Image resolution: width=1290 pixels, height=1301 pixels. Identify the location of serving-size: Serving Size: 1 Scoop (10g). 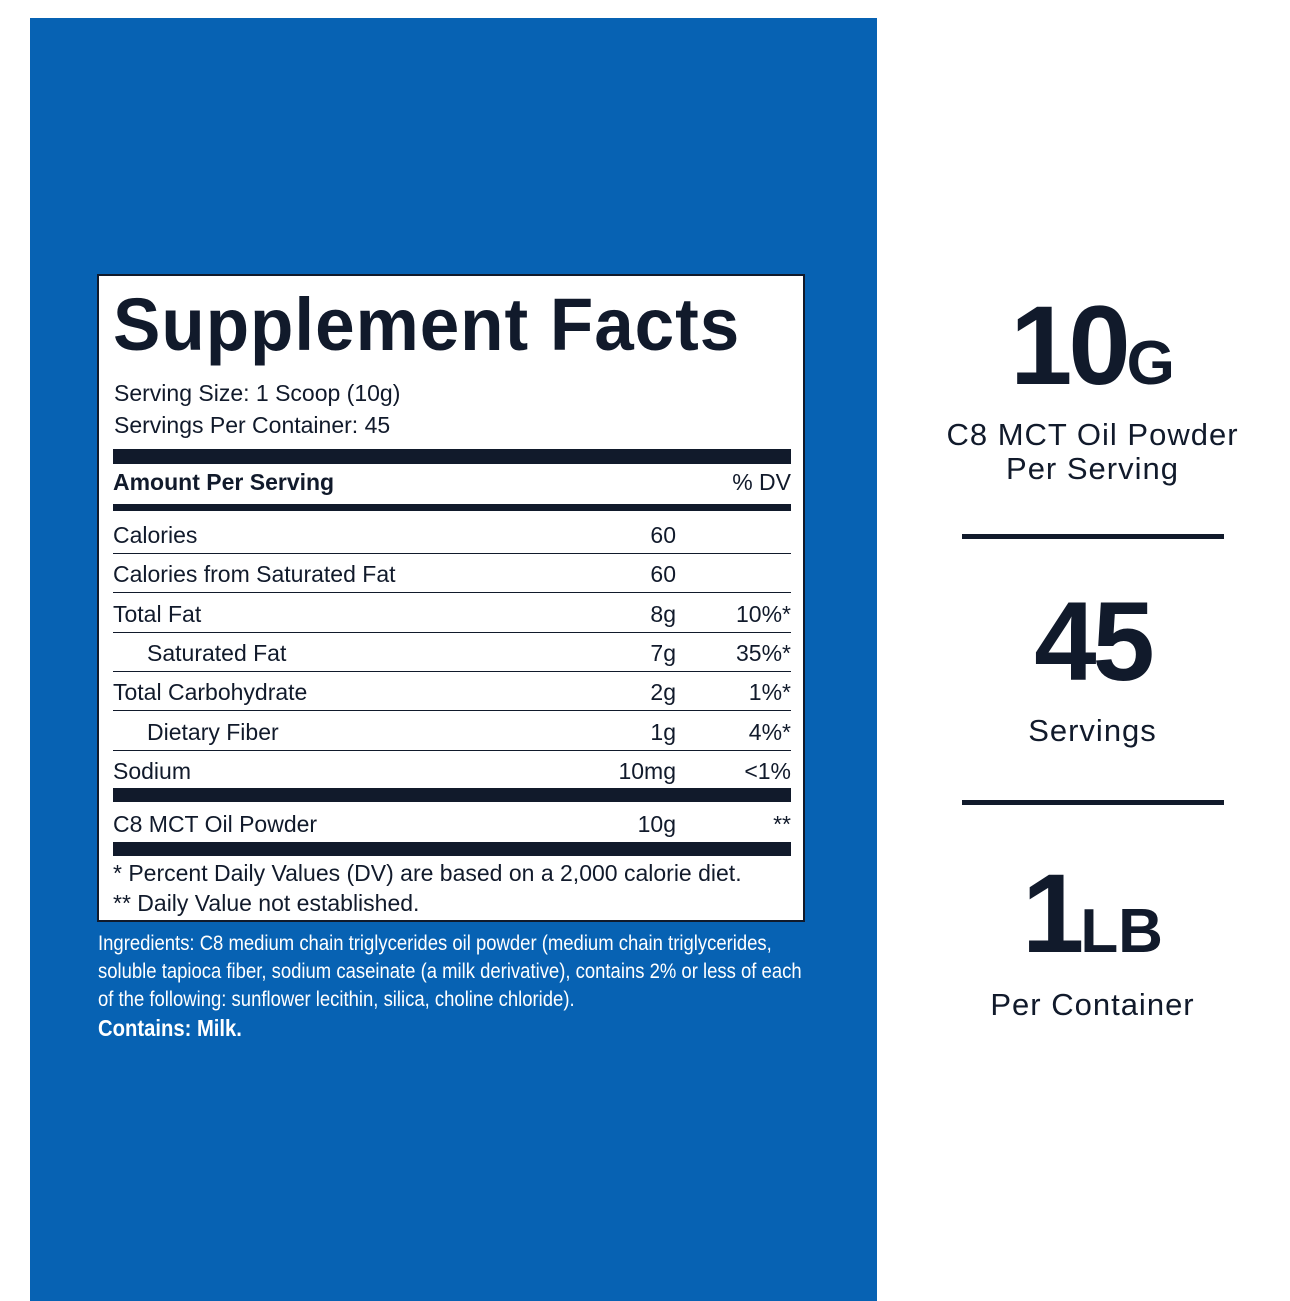
(257, 393).